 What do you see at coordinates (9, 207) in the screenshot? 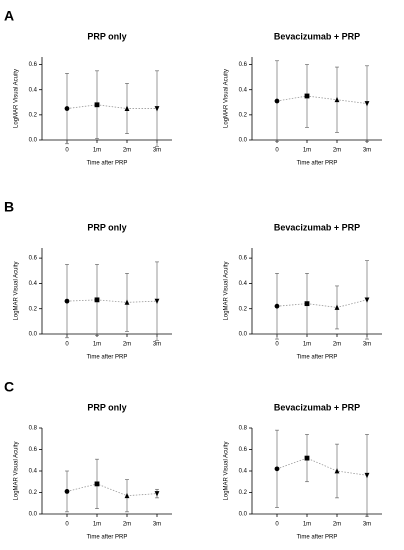
I see `panel-letter: B` at bounding box center [9, 207].